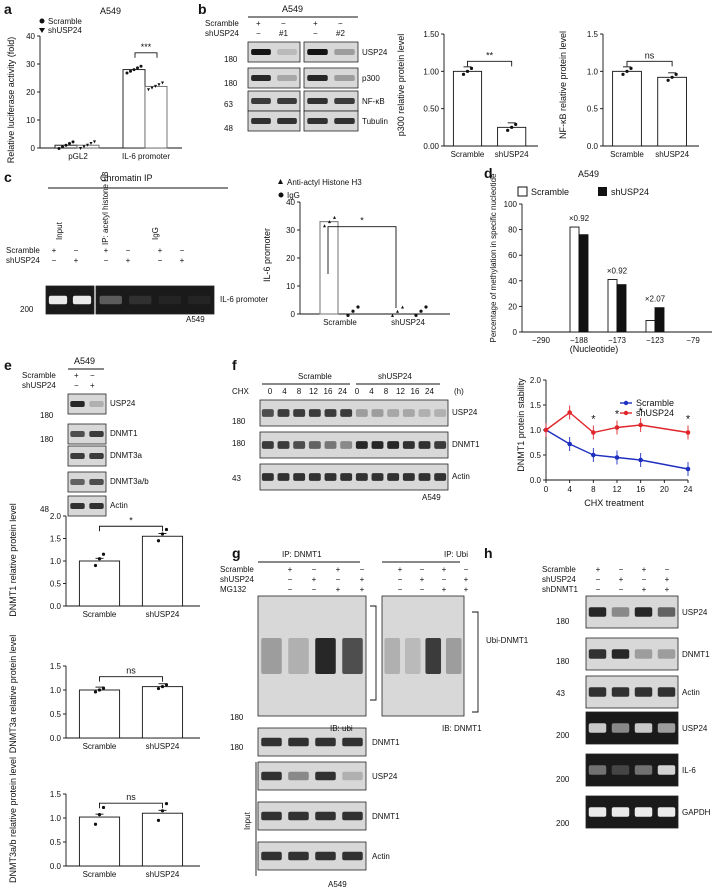 Image resolution: width=719 pixels, height=891 pixels. I want to click on c-cell: A549, so click(195, 319).